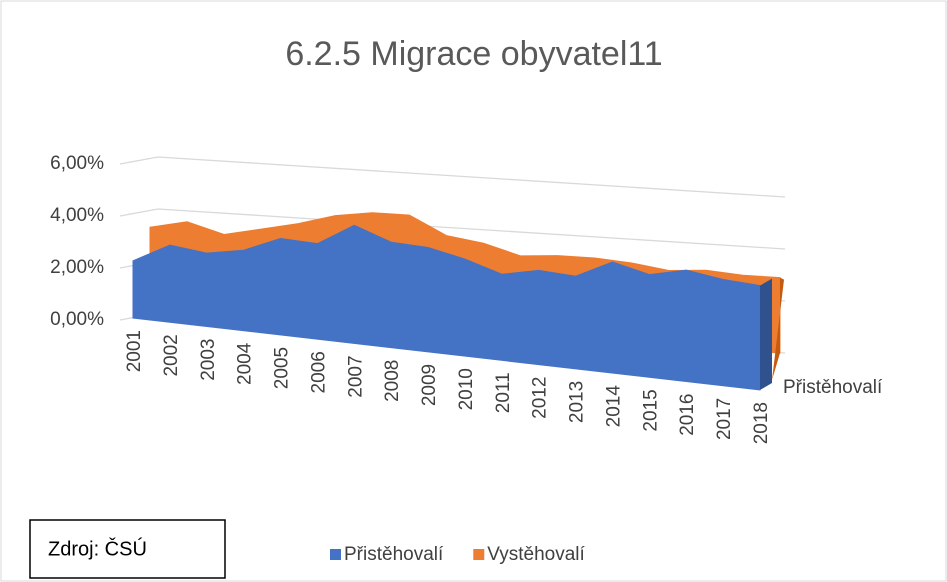 This screenshot has width=947, height=582. What do you see at coordinates (282, 368) in the screenshot?
I see `x-tick-label: 2005` at bounding box center [282, 368].